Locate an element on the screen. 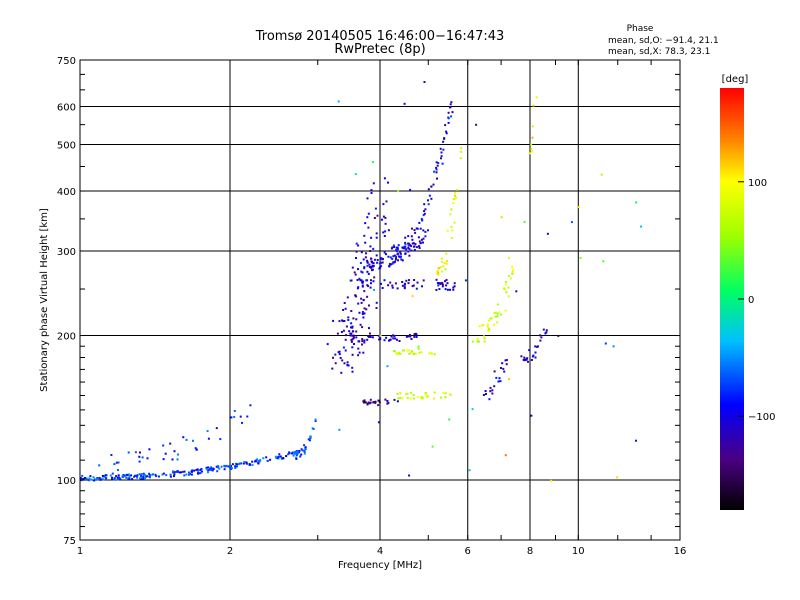 The height and width of the screenshot is (600, 800). x-tick-label: 1 is located at coordinates (80, 551).